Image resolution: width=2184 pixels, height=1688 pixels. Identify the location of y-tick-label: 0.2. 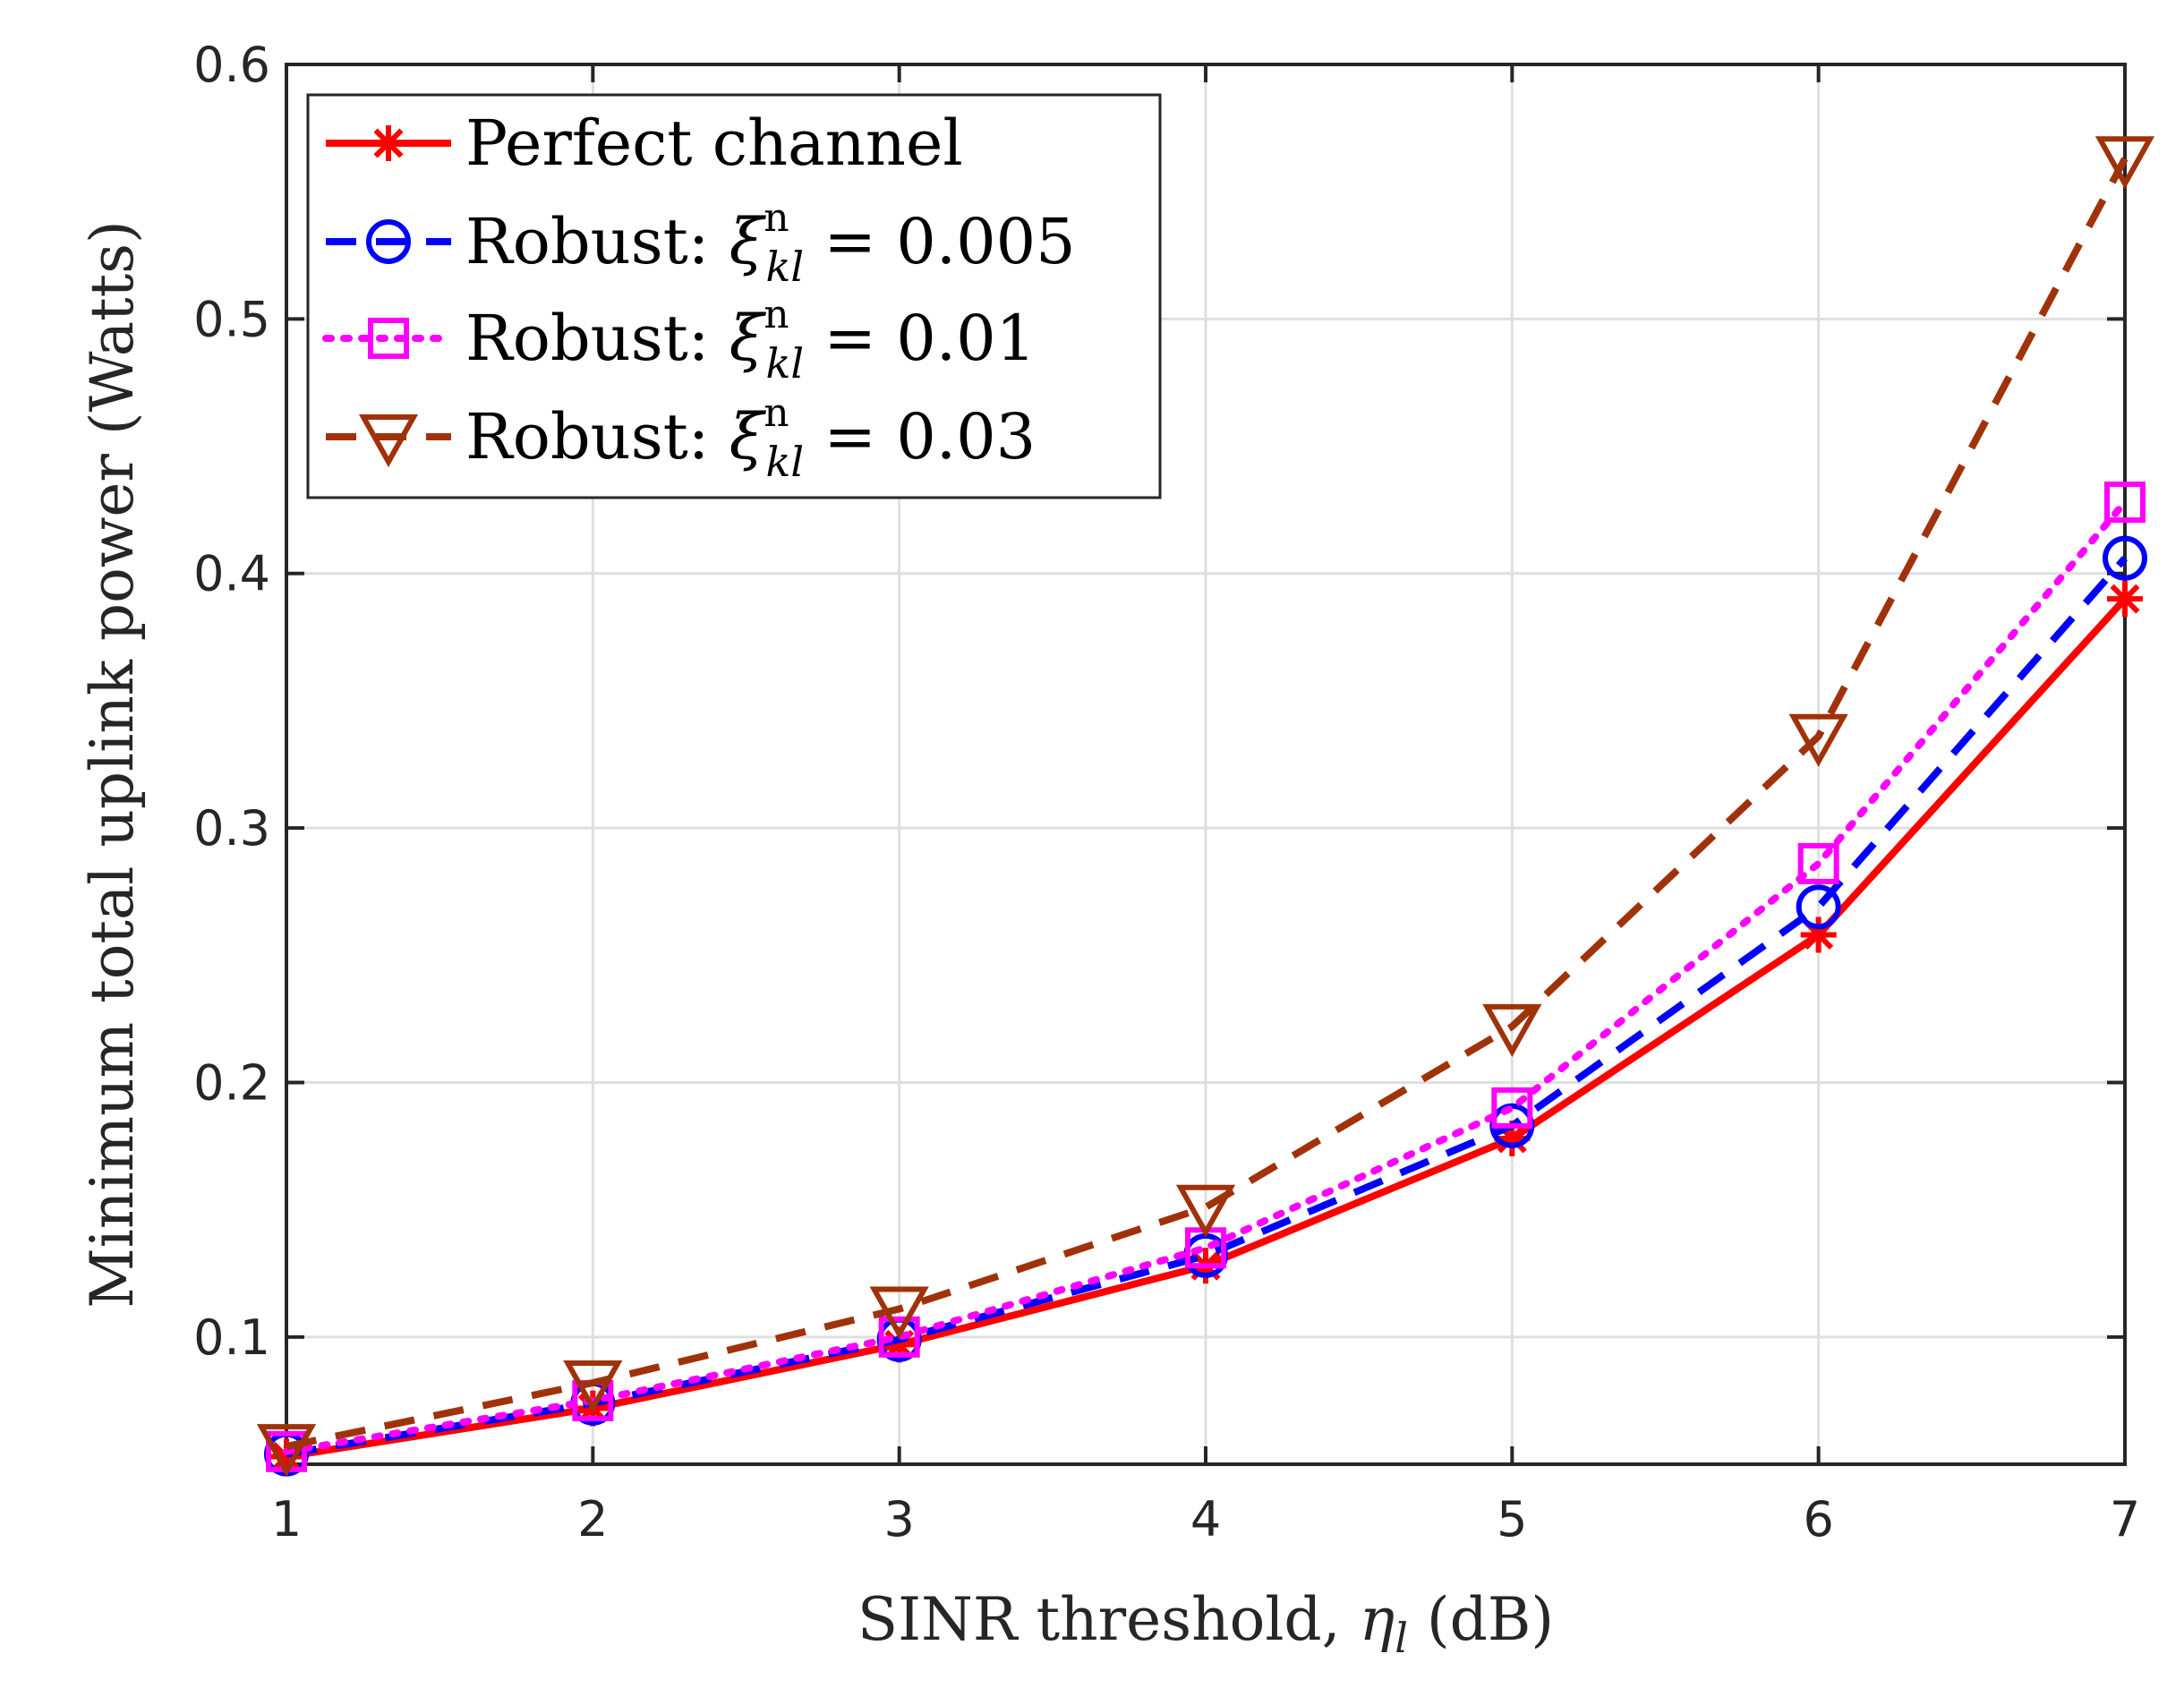
(231, 1082).